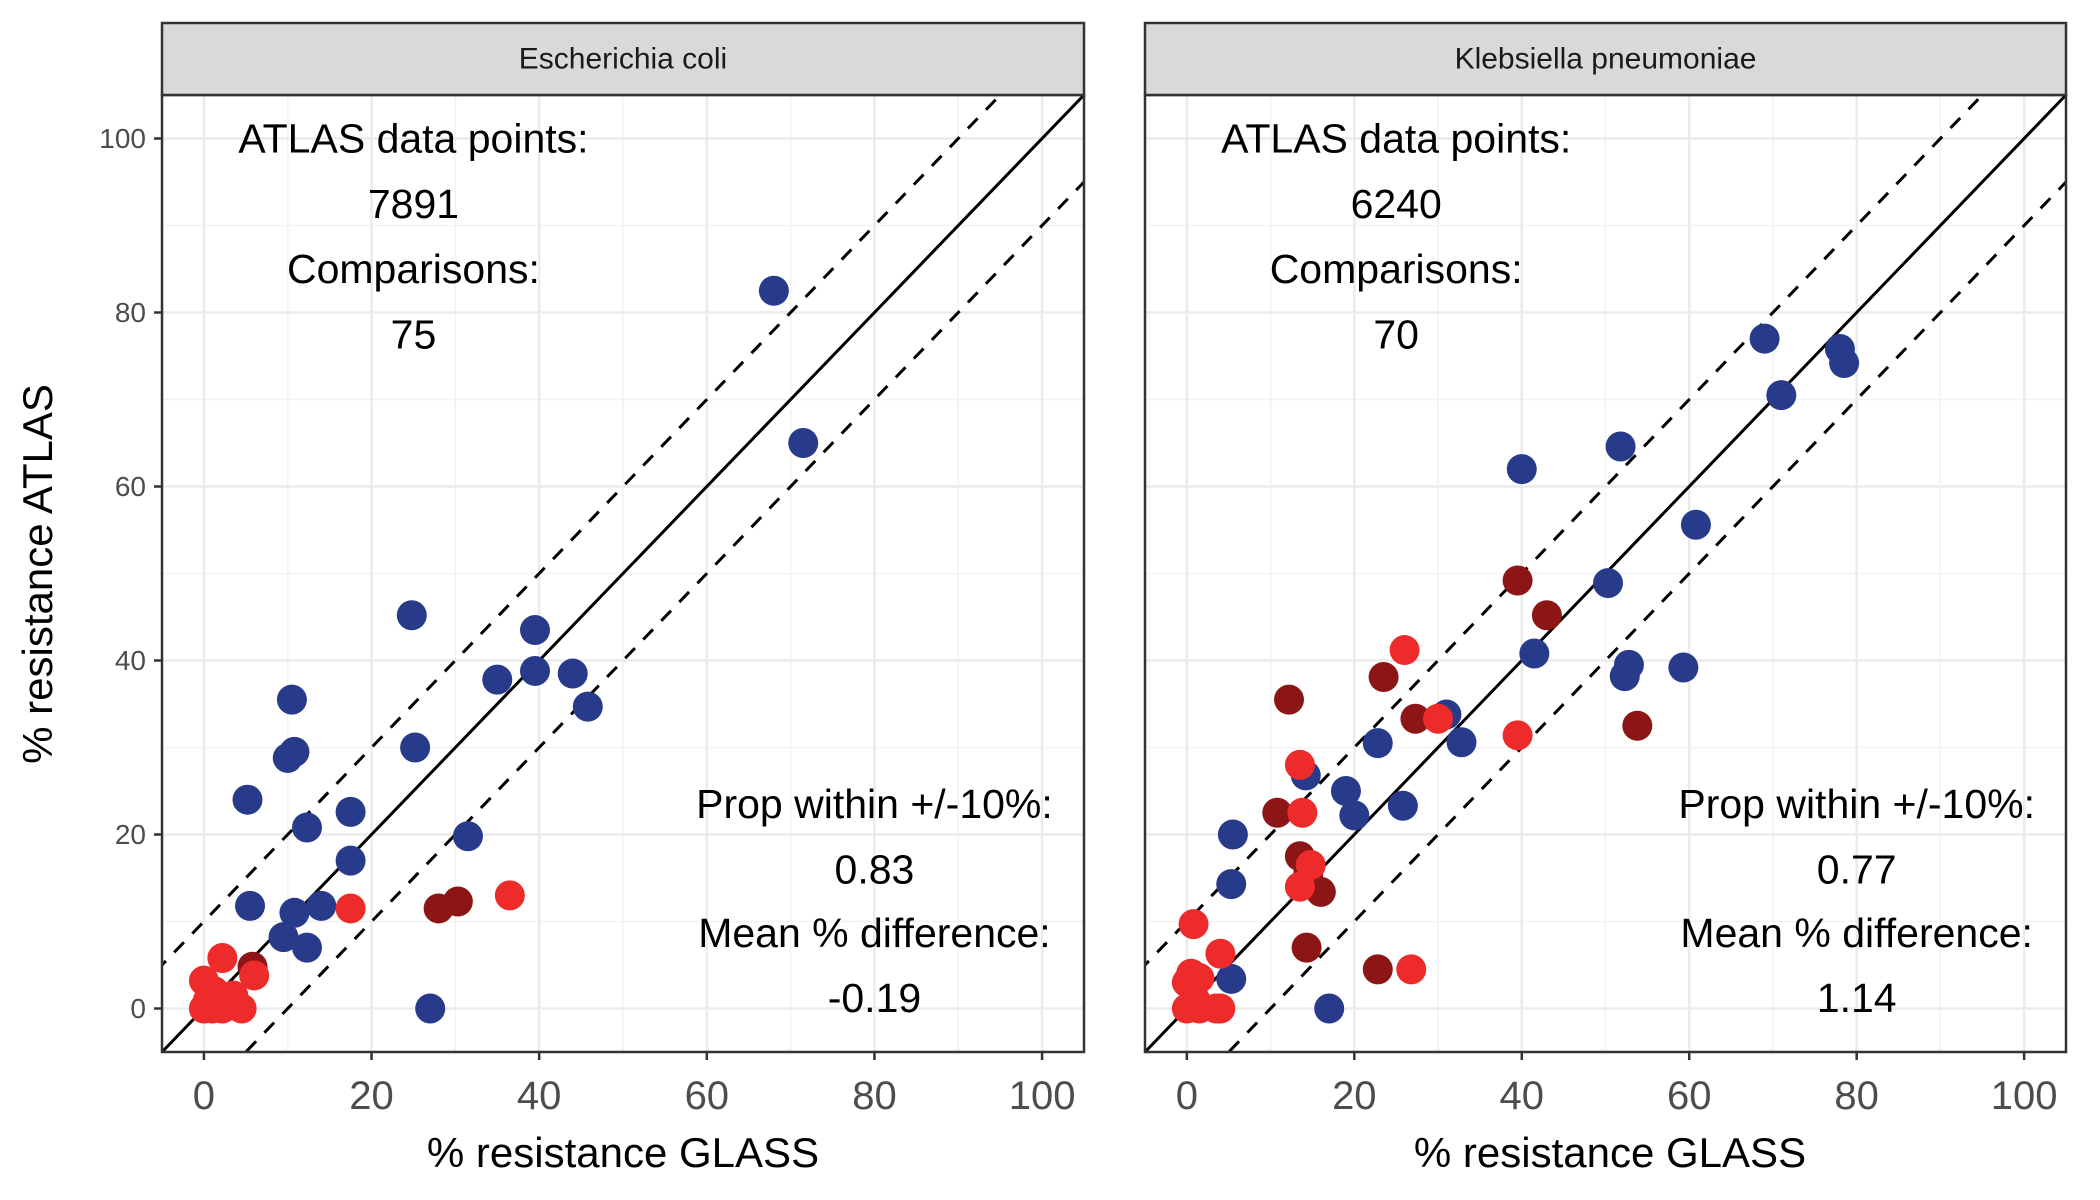 This screenshot has width=2100, height=1200. I want to click on mean-difference-value: 1.14, so click(1857, 998).